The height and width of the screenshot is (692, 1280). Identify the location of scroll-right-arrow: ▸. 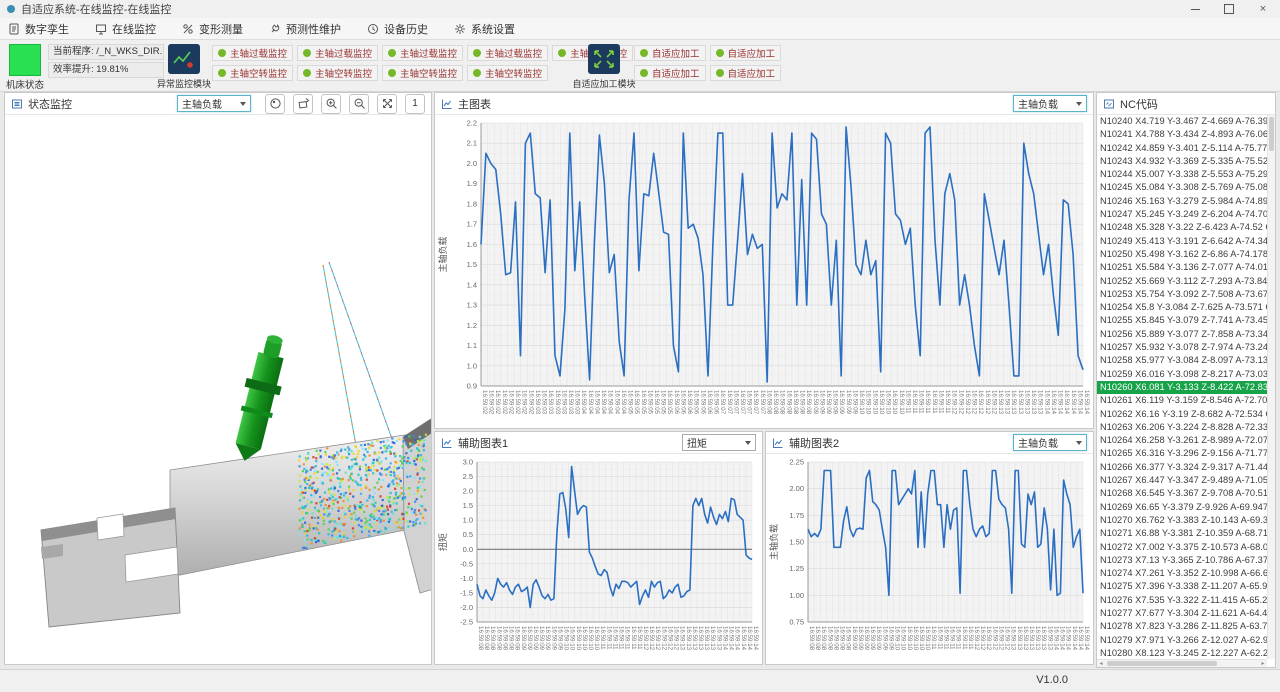
(1263, 664).